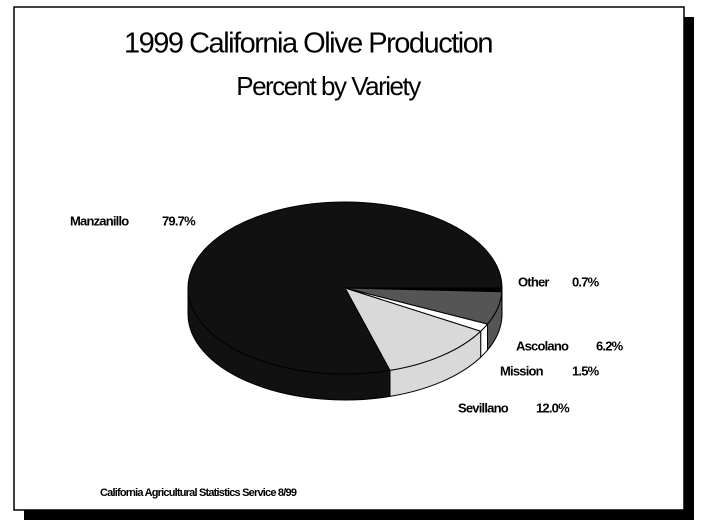  I want to click on slice-label: Ascolano, so click(542, 345).